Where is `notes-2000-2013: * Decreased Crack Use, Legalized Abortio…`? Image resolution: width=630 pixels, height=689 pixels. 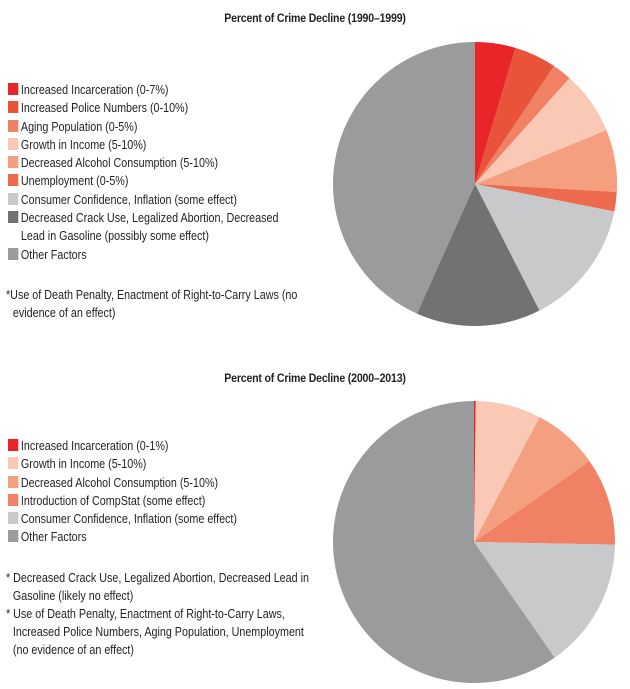
notes-2000-2013: * Decreased Crack Use, Legalized Abortio… is located at coordinates (161, 614).